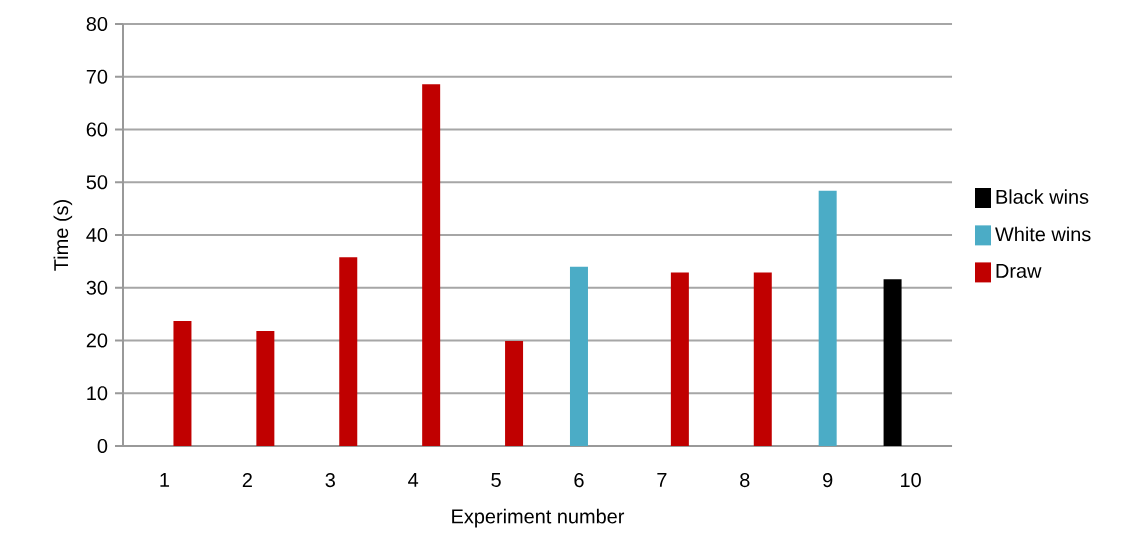 The width and height of the screenshot is (1141, 560). What do you see at coordinates (662, 480) in the screenshot?
I see `x-tick-label: 7` at bounding box center [662, 480].